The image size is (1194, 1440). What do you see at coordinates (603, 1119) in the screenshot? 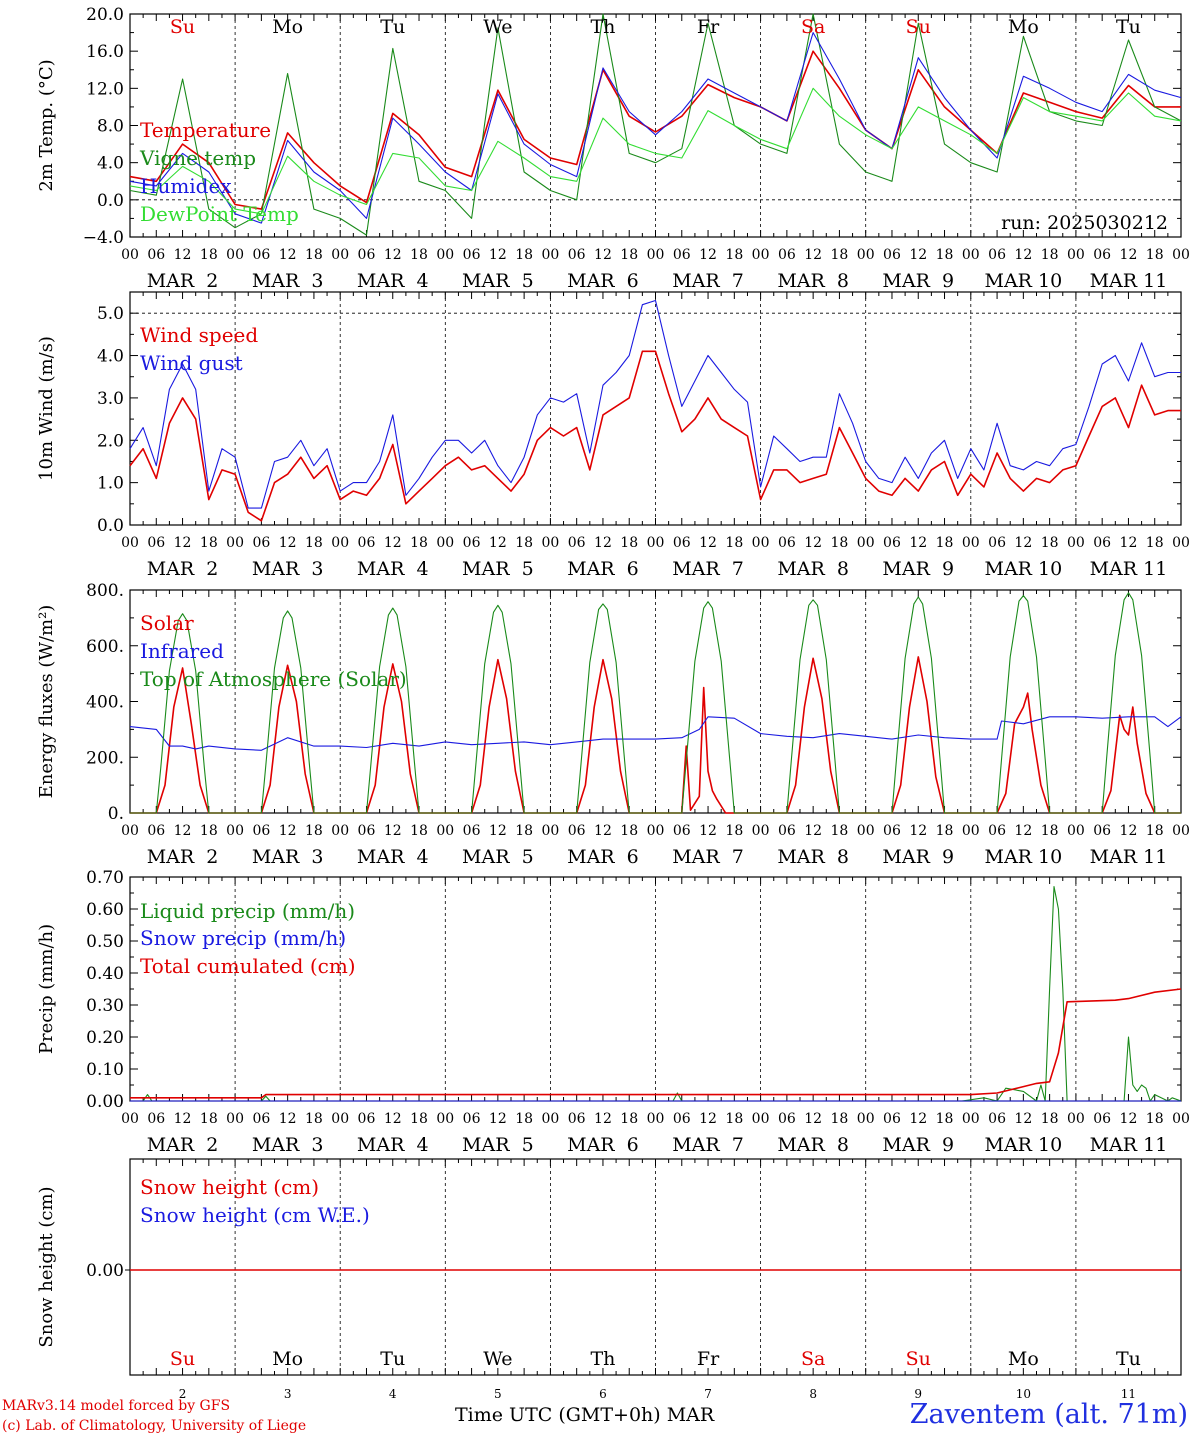
I see `panel4-hour-label: 12` at bounding box center [603, 1119].